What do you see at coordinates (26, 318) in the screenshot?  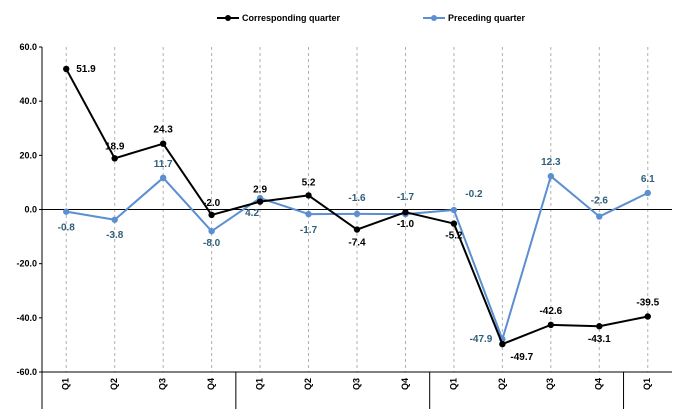 I see `y-tick-label: -40.0` at bounding box center [26, 318].